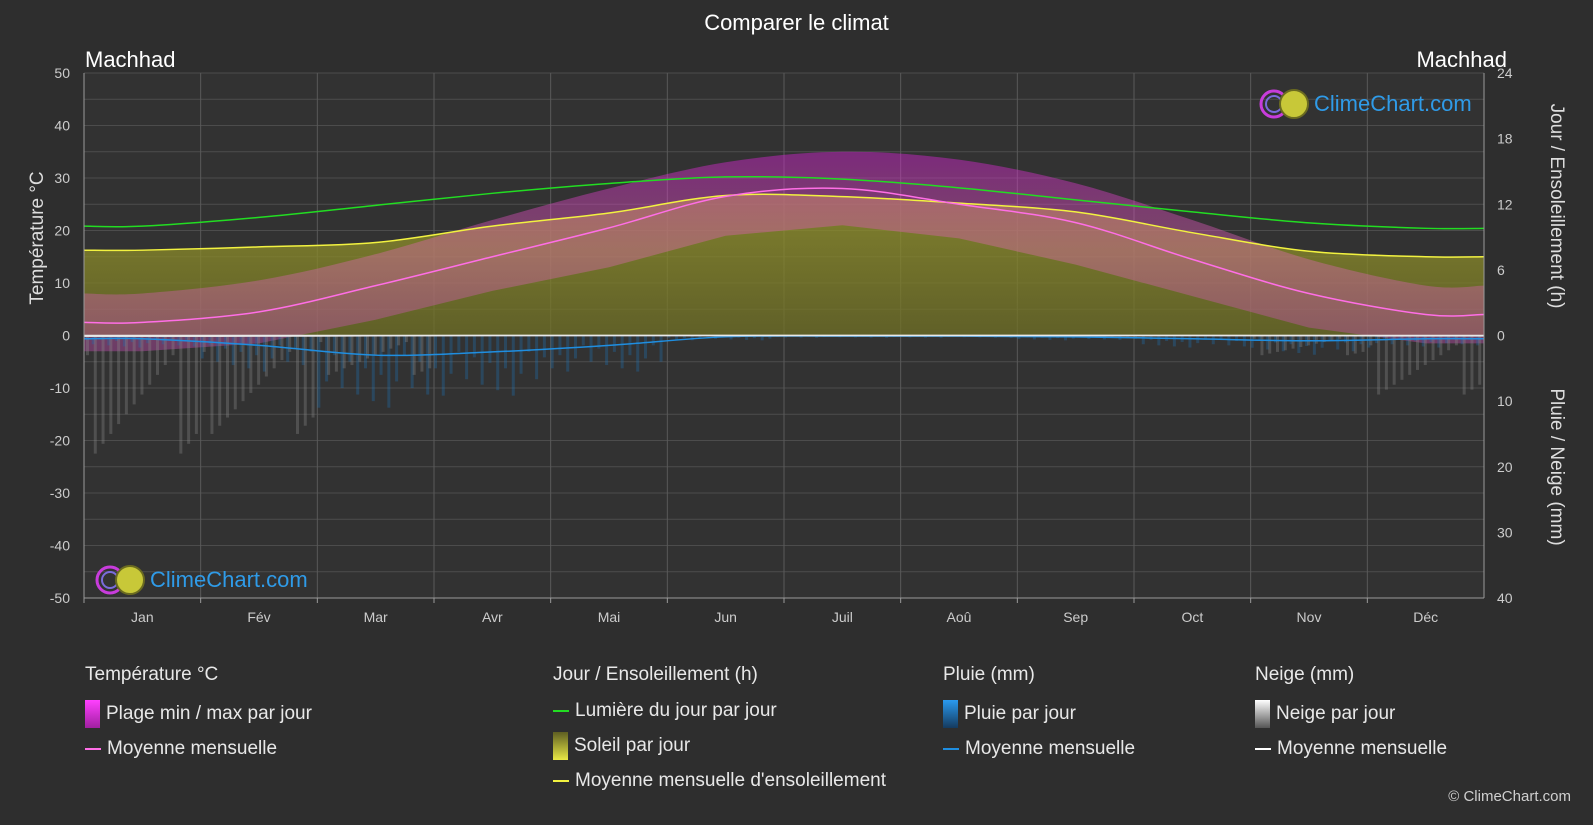 Image resolution: width=1593 pixels, height=825 pixels. I want to click on left-tick-label: 0, so click(66, 336).